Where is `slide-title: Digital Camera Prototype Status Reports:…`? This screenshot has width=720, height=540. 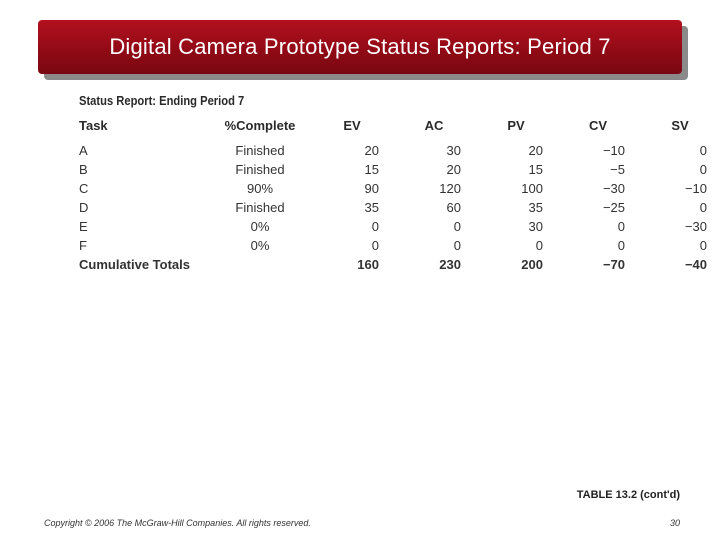 slide-title: Digital Camera Prototype Status Reports:… is located at coordinates (360, 46).